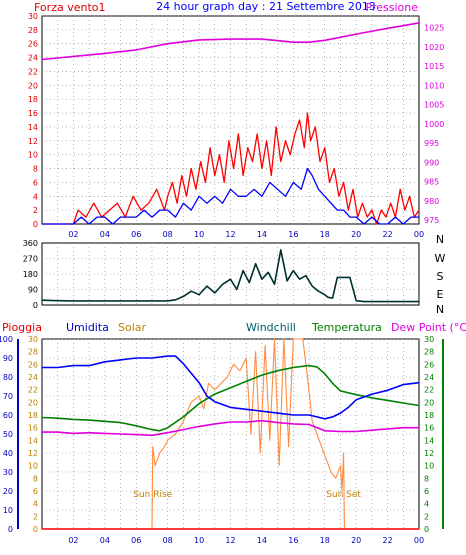  I want to click on wind-left-tick-6: 12, so click(33, 141).